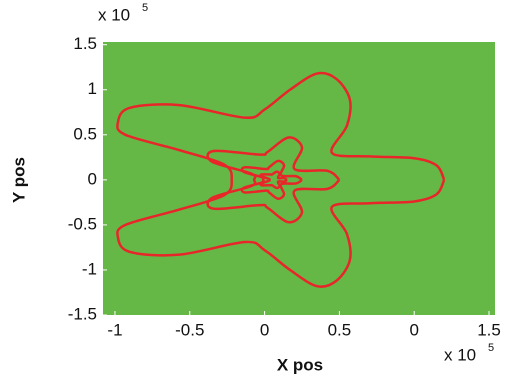 Image resolution: width=506 pixels, height=379 pixels. I want to click on y-exponent-power: 5, so click(145, 8).